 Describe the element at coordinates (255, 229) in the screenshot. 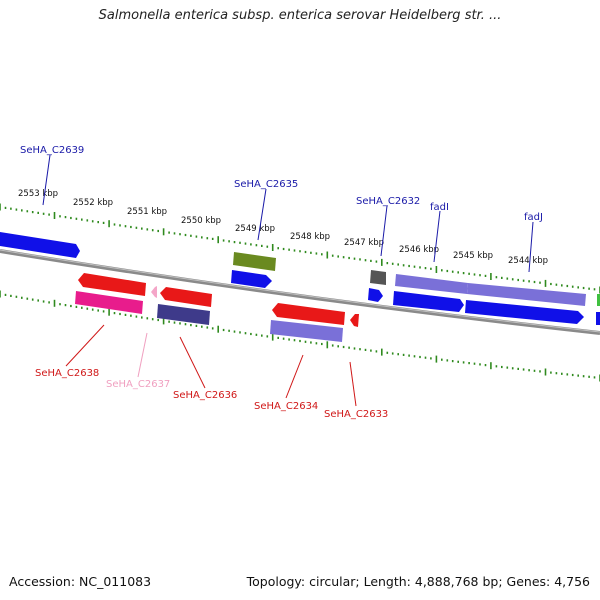

I see `kbp-label: 2549 kbp` at that location.